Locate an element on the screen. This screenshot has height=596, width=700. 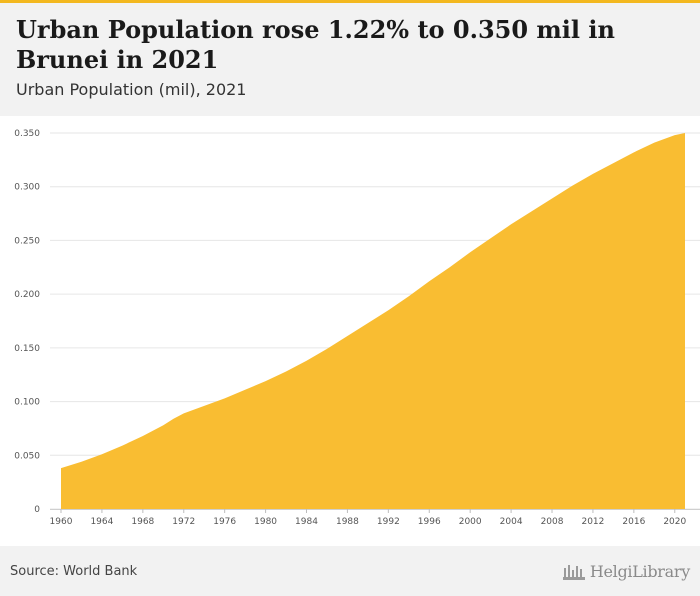
x-tick-label: 2020 is located at coordinates (674, 522).